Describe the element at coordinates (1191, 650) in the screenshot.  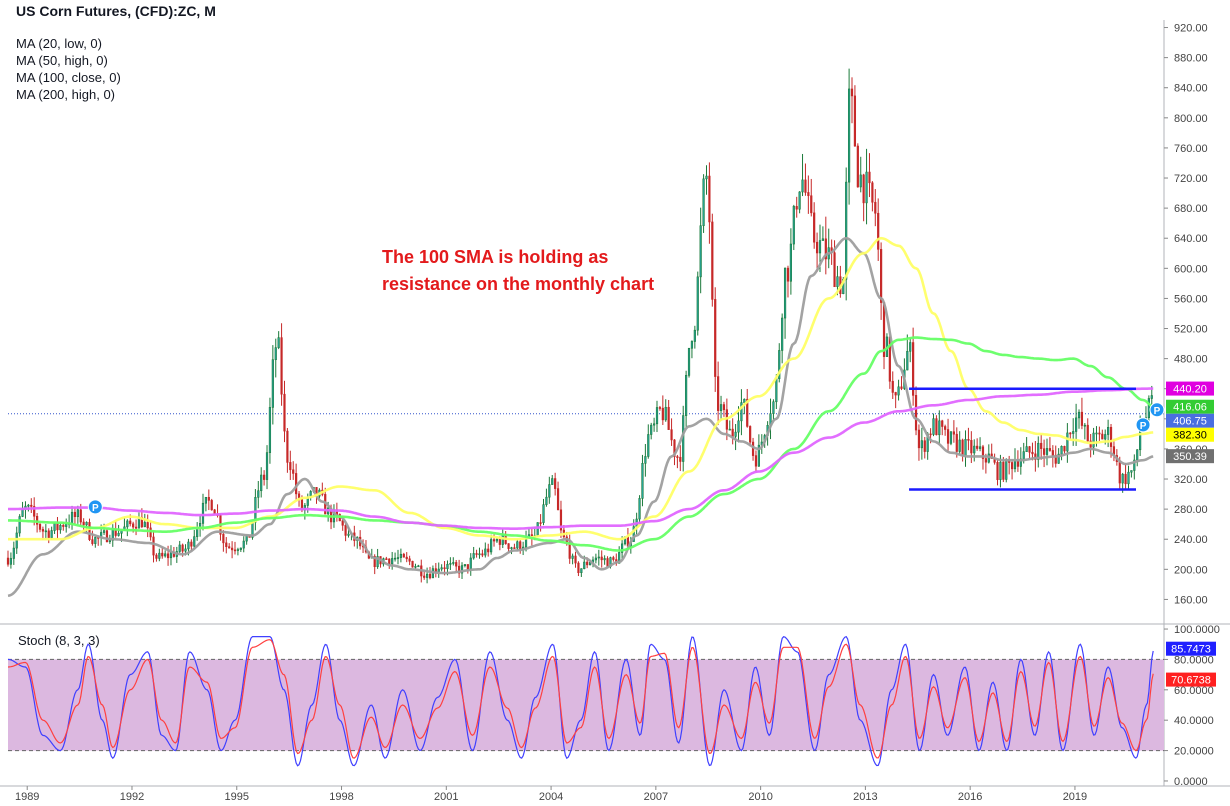
I see `stoch-value-badge-label: 85.7473` at that location.